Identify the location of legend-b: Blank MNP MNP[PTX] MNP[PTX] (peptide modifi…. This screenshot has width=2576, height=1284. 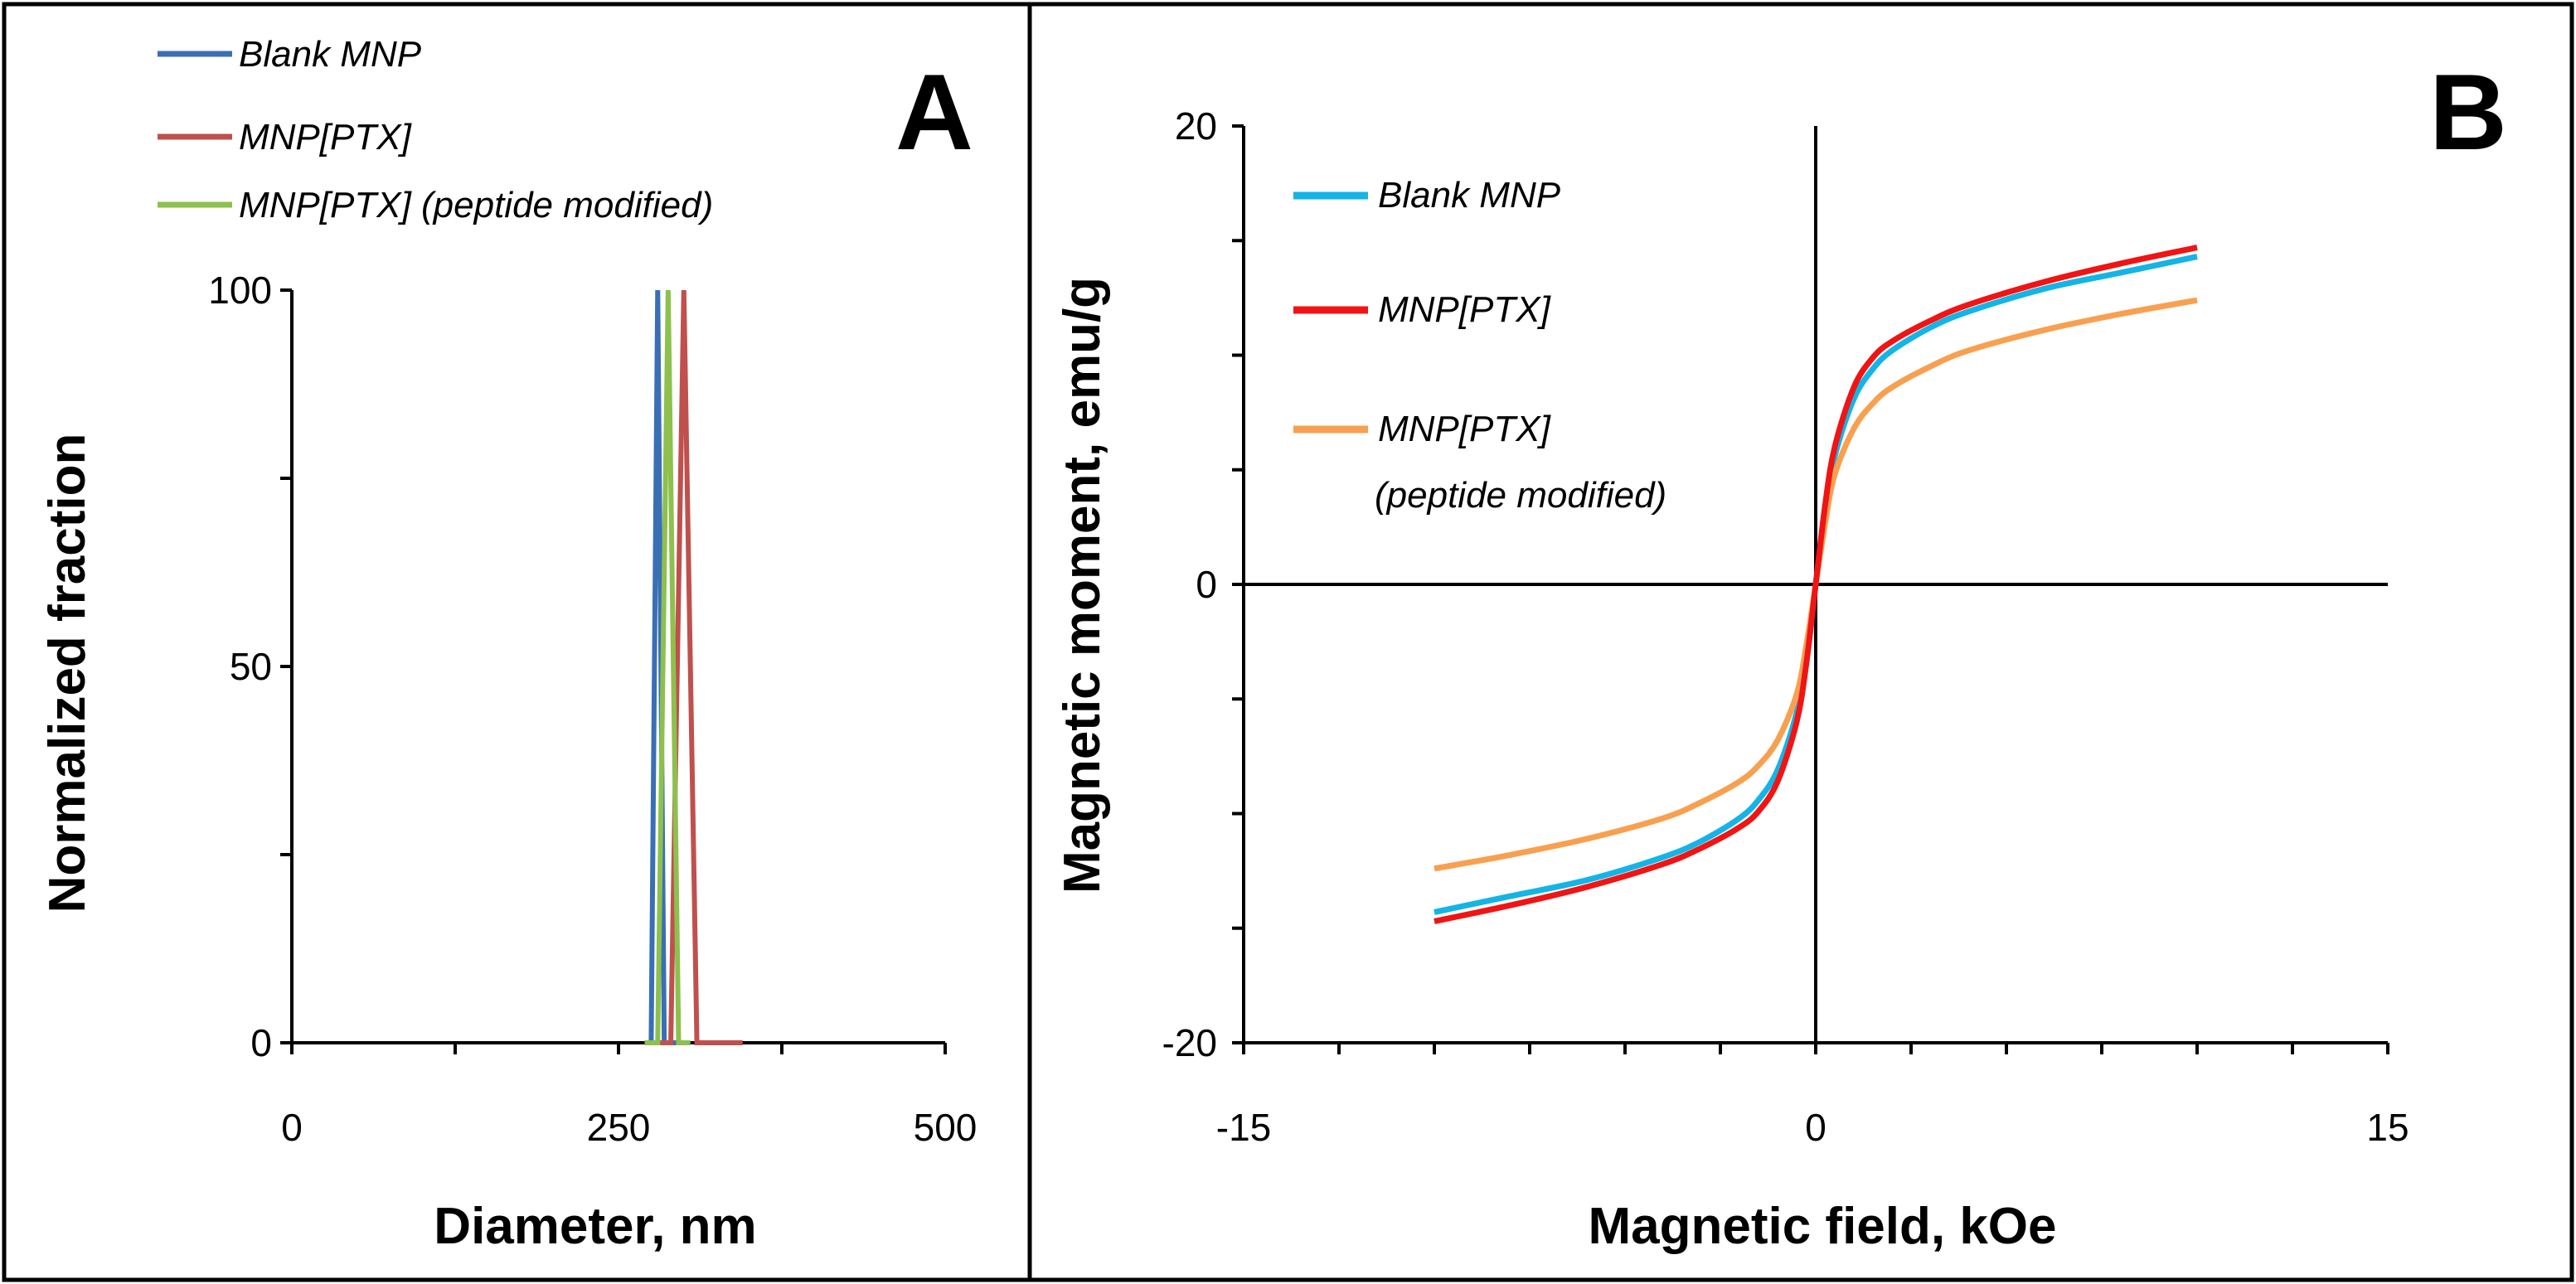
(1479, 345).